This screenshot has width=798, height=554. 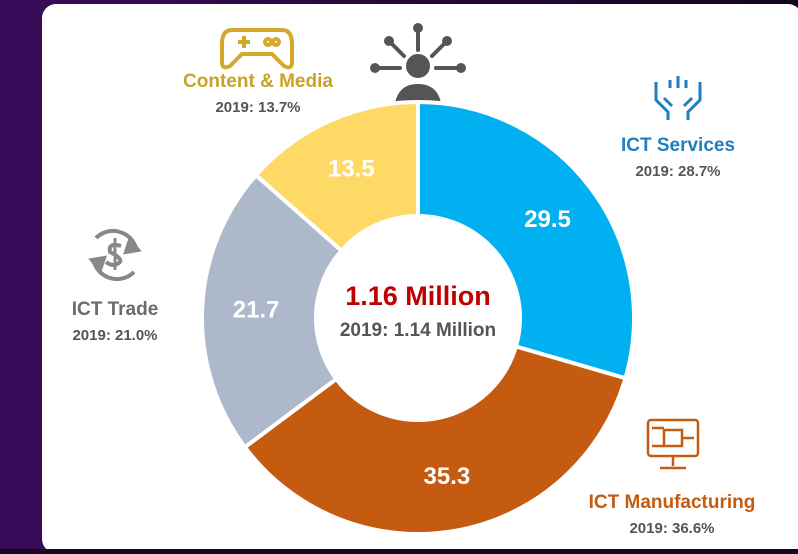 What do you see at coordinates (418, 318) in the screenshot?
I see `donut-hole` at bounding box center [418, 318].